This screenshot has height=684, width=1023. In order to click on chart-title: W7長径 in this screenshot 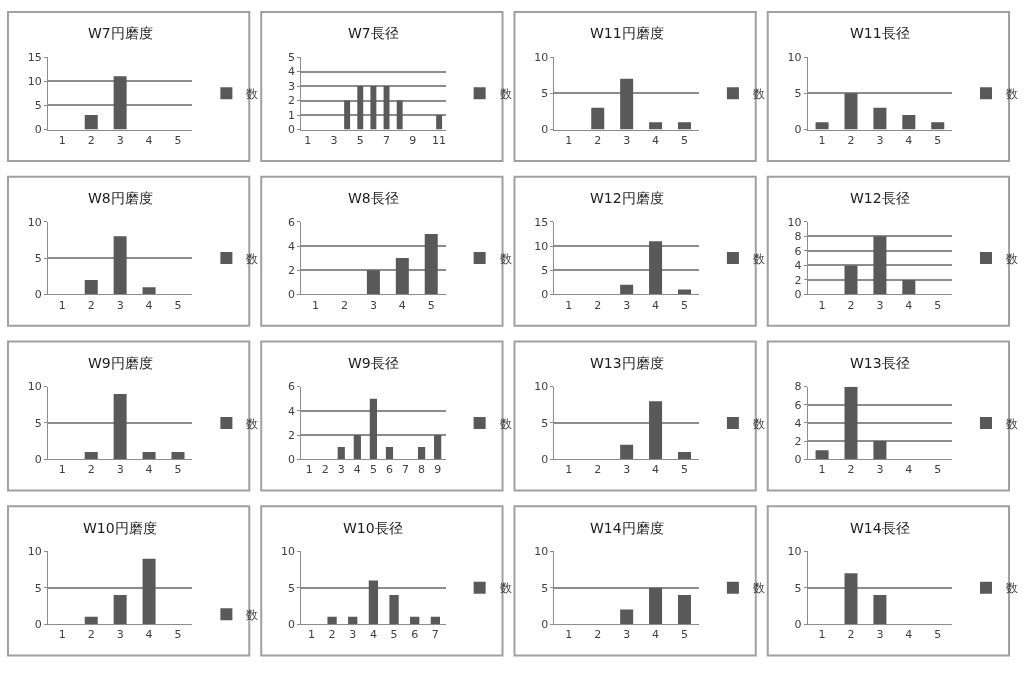, I will do `click(373, 33)`.